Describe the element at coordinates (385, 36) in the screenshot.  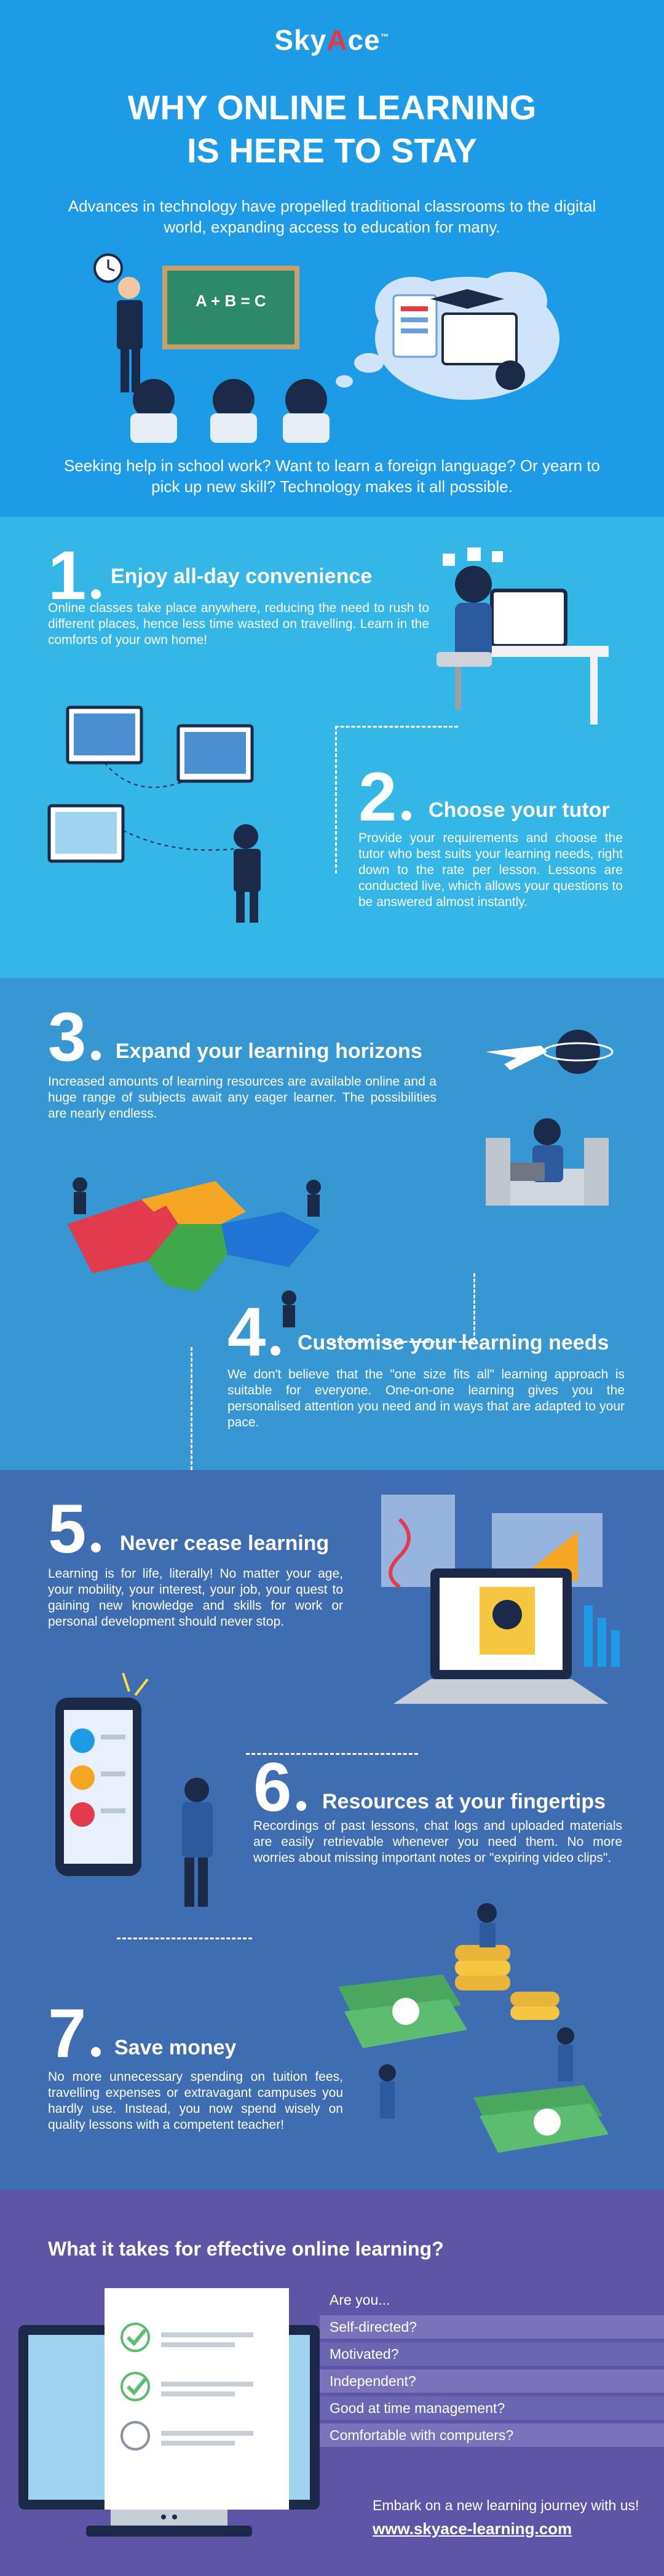
I see `logo-trademark: ™` at that location.